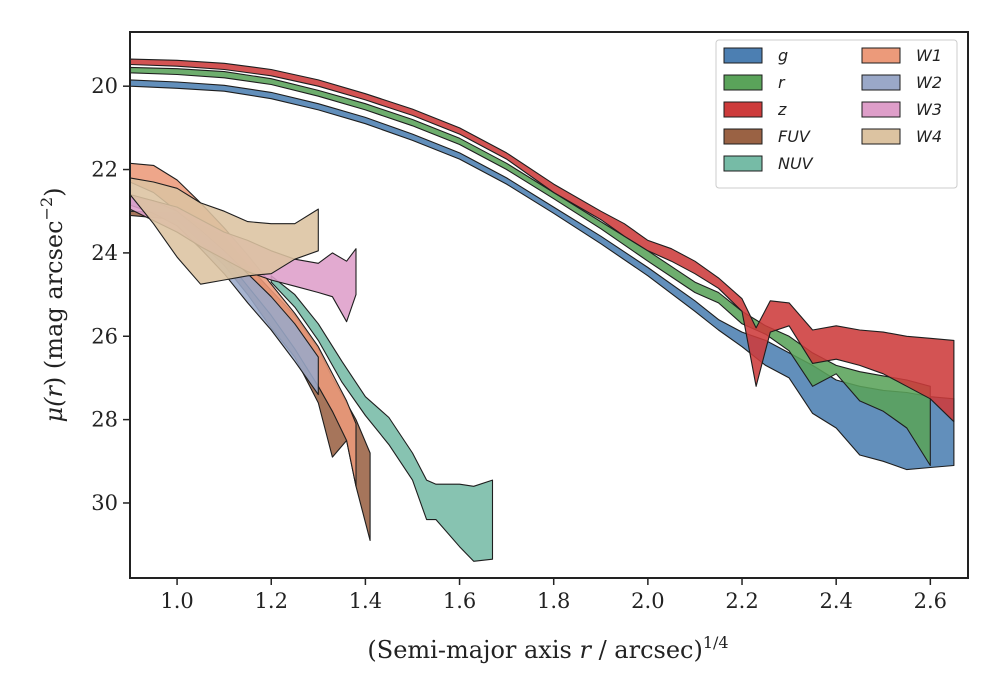 The height and width of the screenshot is (700, 1000). I want to click on x-tick-label: 2.0, so click(647, 601).